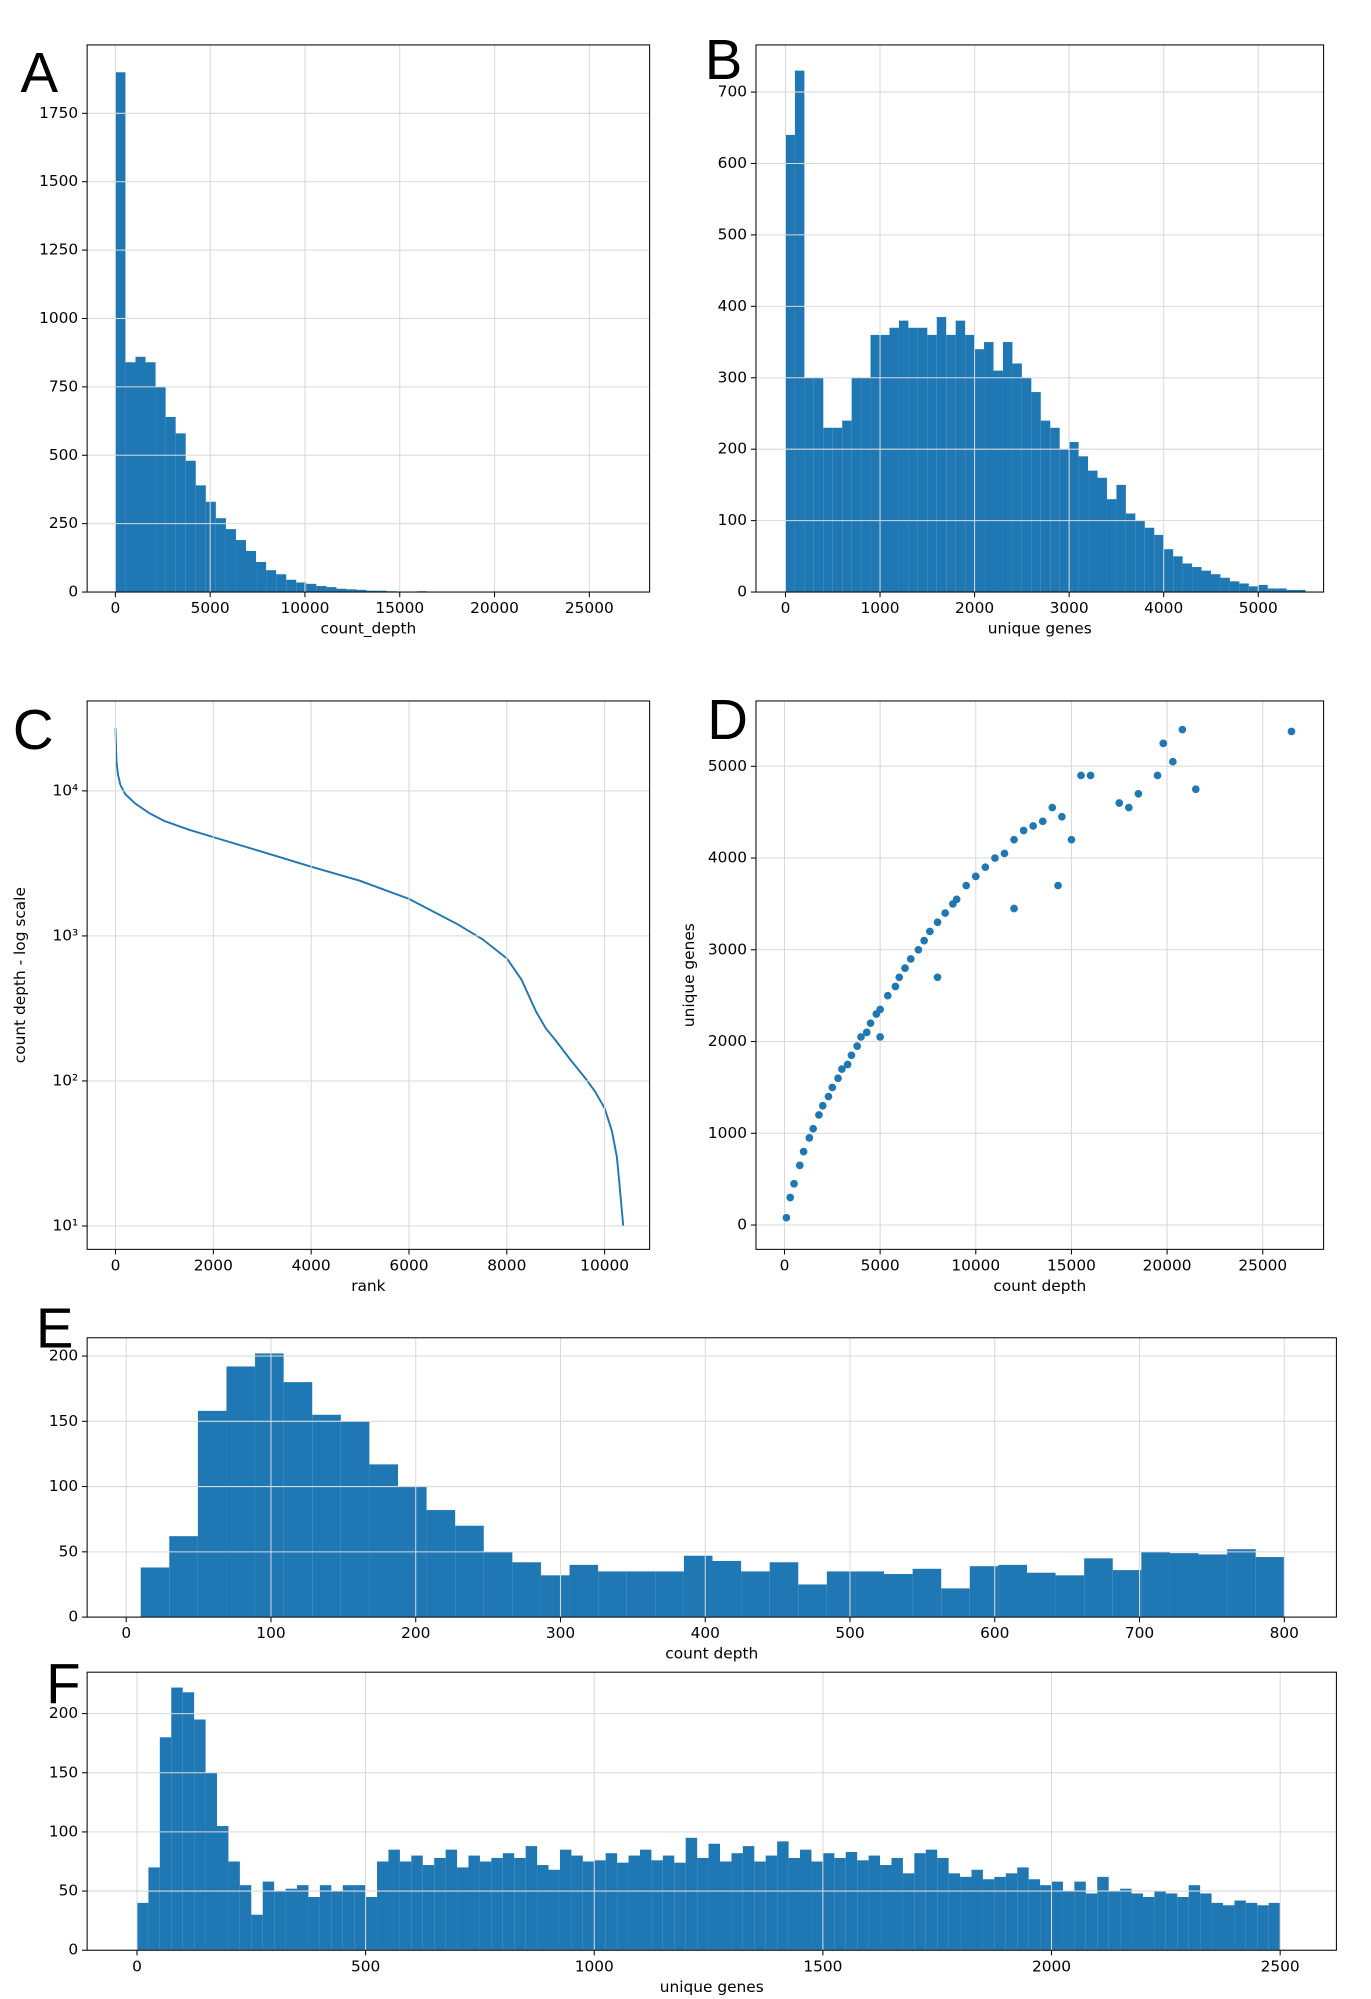  What do you see at coordinates (20, 975) in the screenshot?
I see `y-axis-label: count depth - log scale` at bounding box center [20, 975].